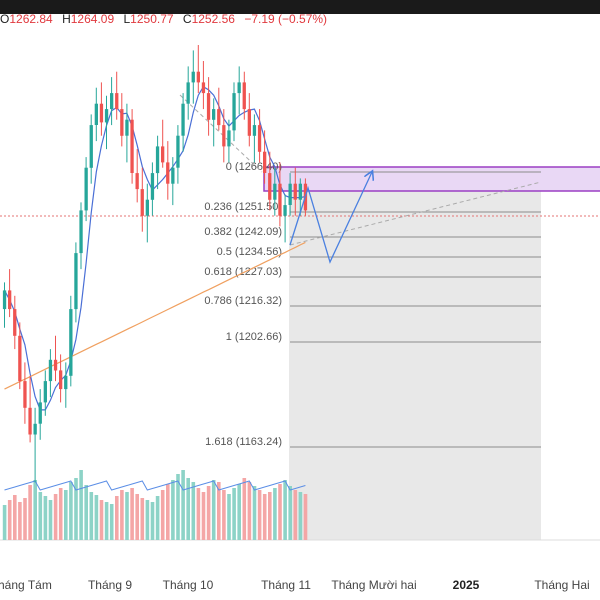 Image resolution: width=600 pixels, height=600 pixels. I want to click on low-value: 1250.77, so click(152, 19).